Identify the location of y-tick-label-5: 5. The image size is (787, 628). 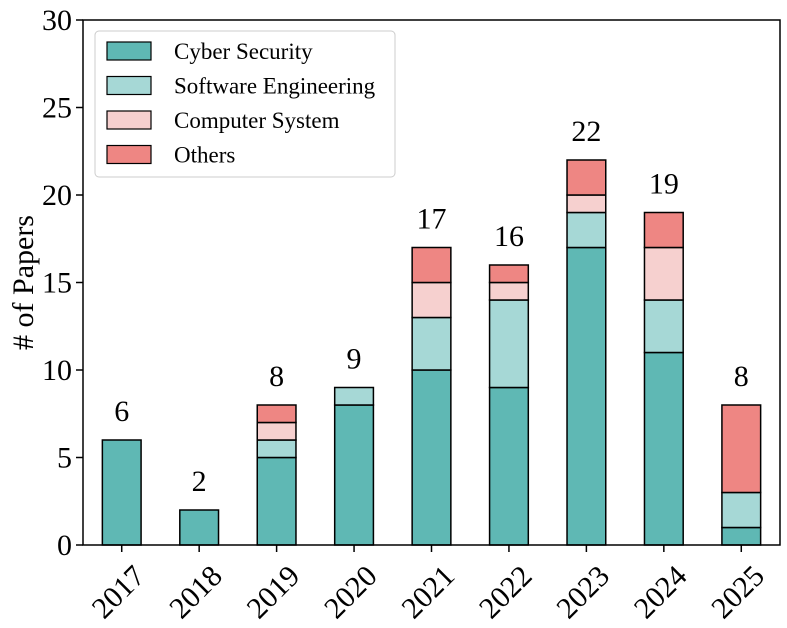
(64, 458).